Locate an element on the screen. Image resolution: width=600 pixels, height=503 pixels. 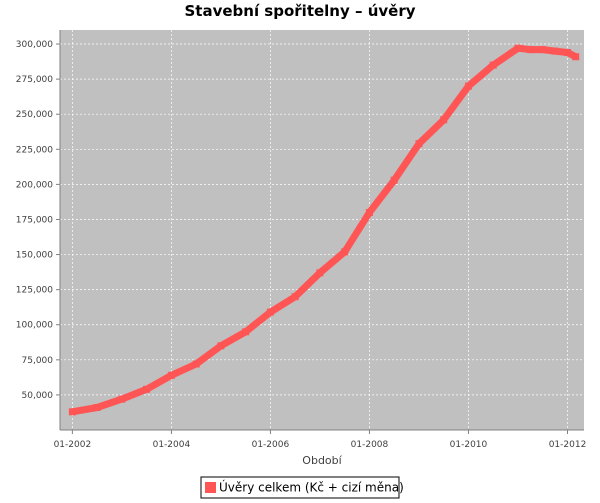
legend-label: Úvěry celkem (Kč + cizí měna) is located at coordinates (311, 487).